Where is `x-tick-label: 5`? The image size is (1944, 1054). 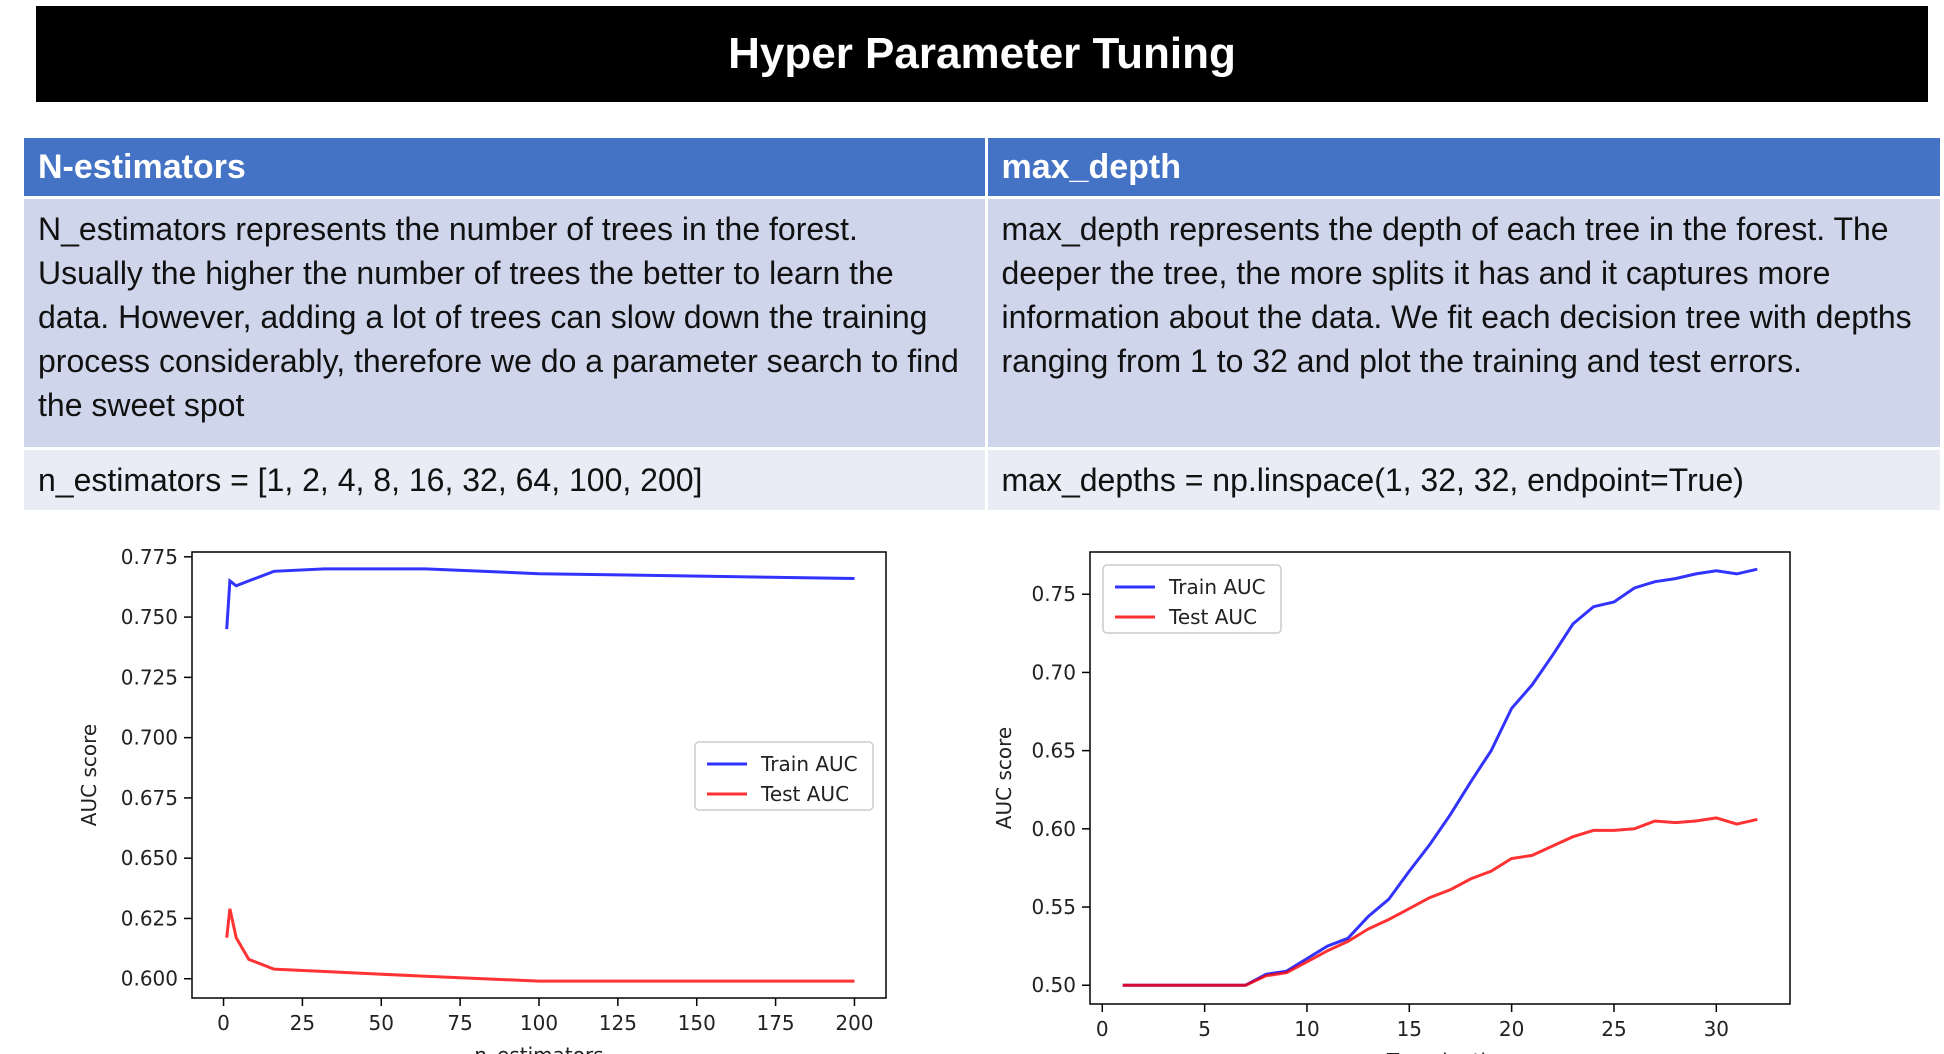
x-tick-label: 5 is located at coordinates (1204, 1029).